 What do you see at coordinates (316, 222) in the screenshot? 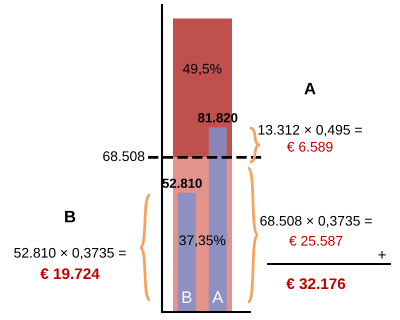
I see `text: 68.508 × 0,3735 =` at bounding box center [316, 222].